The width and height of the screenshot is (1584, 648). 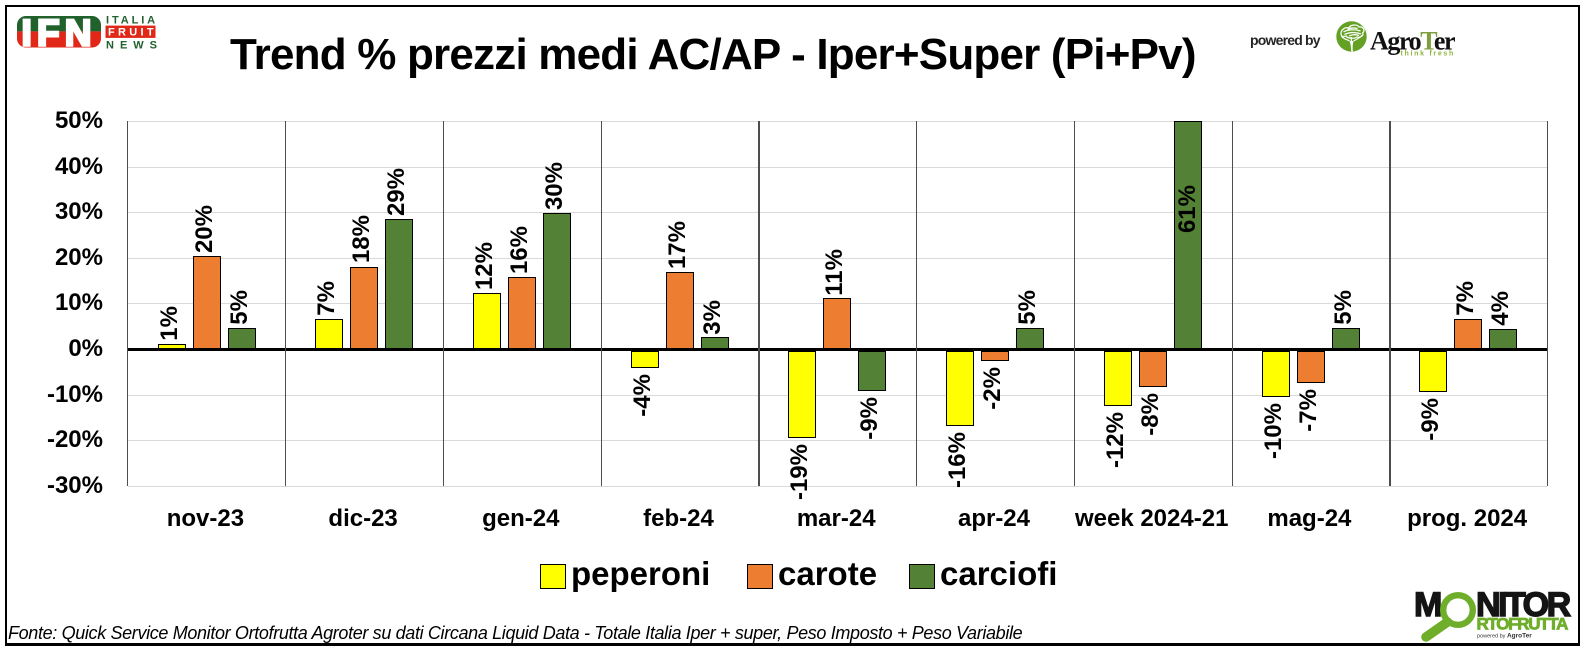 What do you see at coordinates (1428, 54) in the screenshot?
I see `svg-text: think fresh` at bounding box center [1428, 54].